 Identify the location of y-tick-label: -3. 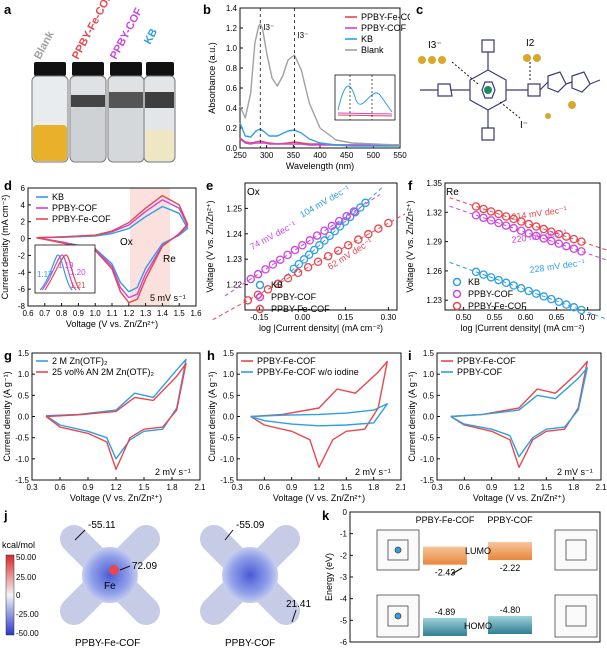
(344, 577).